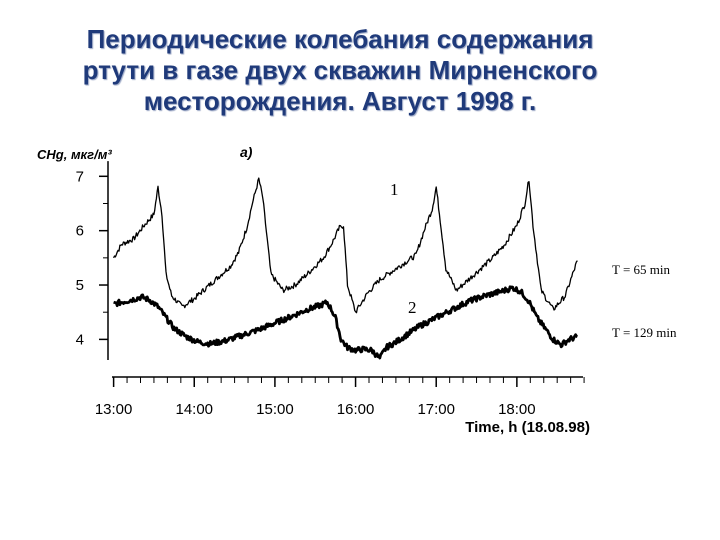 This screenshot has width=720, height=540. Describe the element at coordinates (80, 285) in the screenshot. I see `y-tick-label: 5` at that location.